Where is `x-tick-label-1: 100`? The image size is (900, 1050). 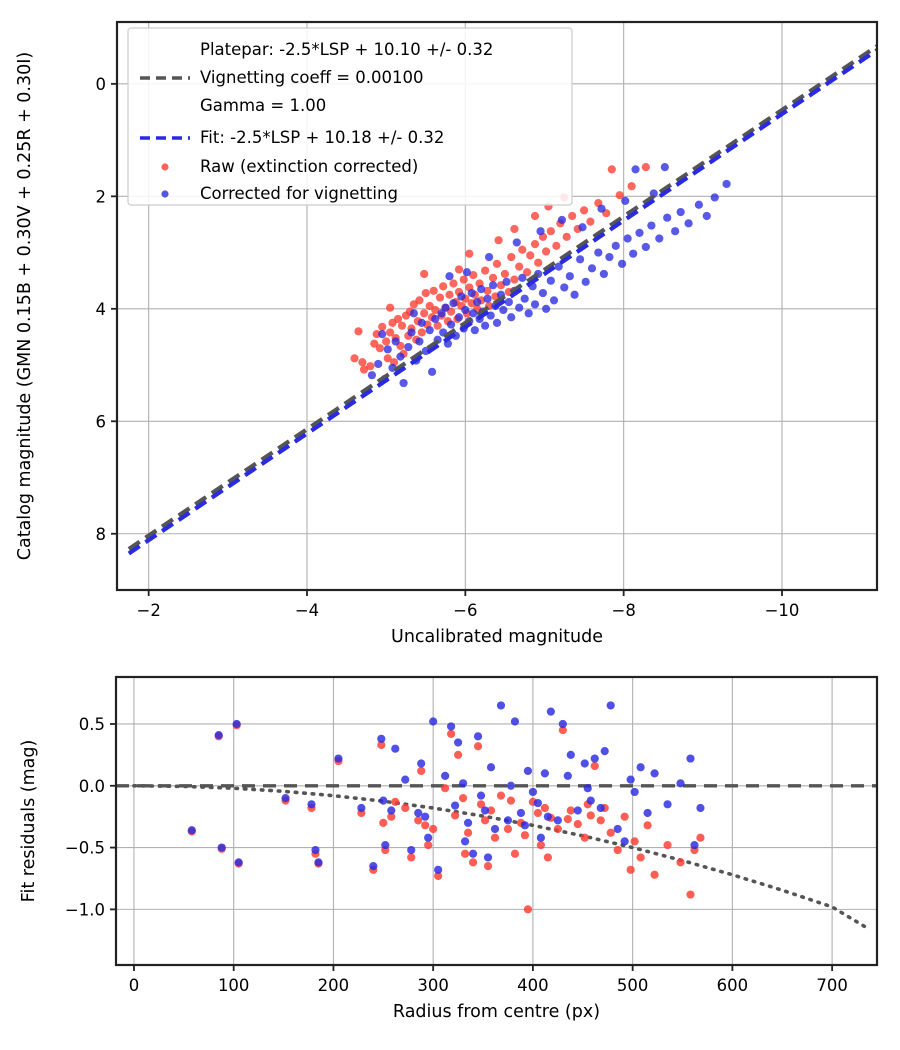
x-tick-label-1: 100 is located at coordinates (234, 985).